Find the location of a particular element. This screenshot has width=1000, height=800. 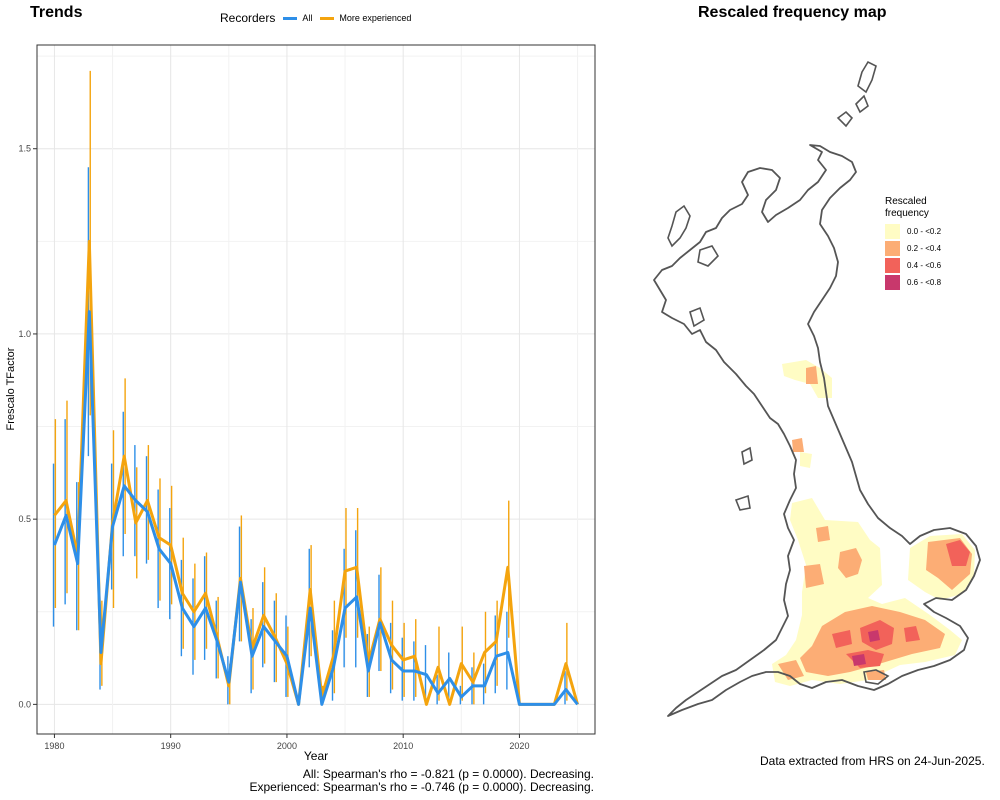

y-tick-label: 0.5 is located at coordinates (24, 519).